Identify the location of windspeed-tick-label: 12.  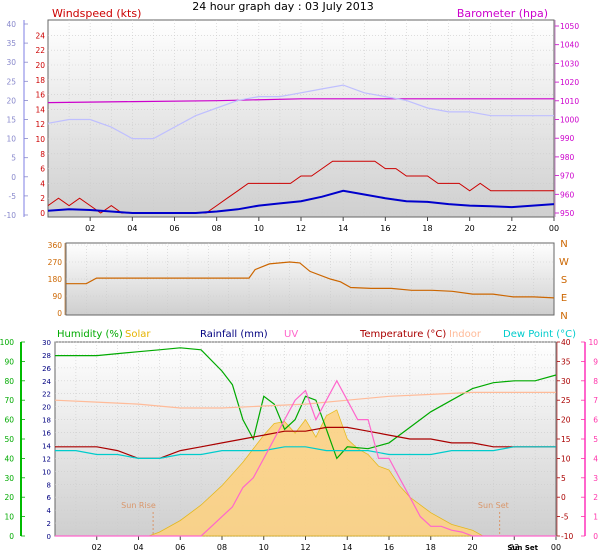
(40, 124).